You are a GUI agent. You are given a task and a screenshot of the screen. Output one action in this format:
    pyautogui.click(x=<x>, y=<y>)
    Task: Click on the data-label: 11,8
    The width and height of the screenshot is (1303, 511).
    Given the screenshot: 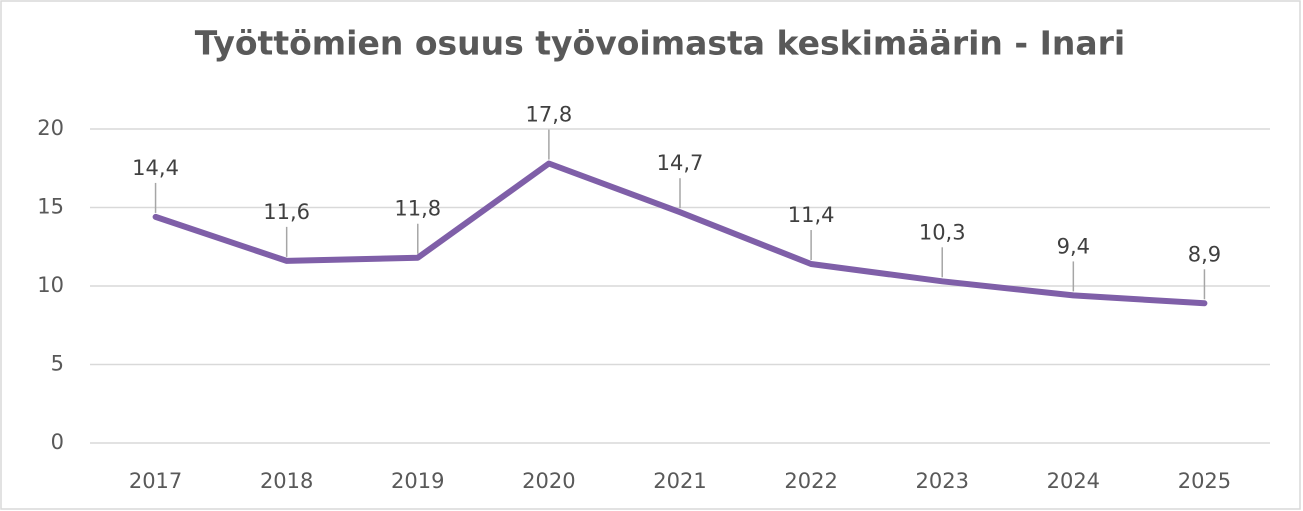 What is the action you would take?
    pyautogui.click(x=417, y=209)
    